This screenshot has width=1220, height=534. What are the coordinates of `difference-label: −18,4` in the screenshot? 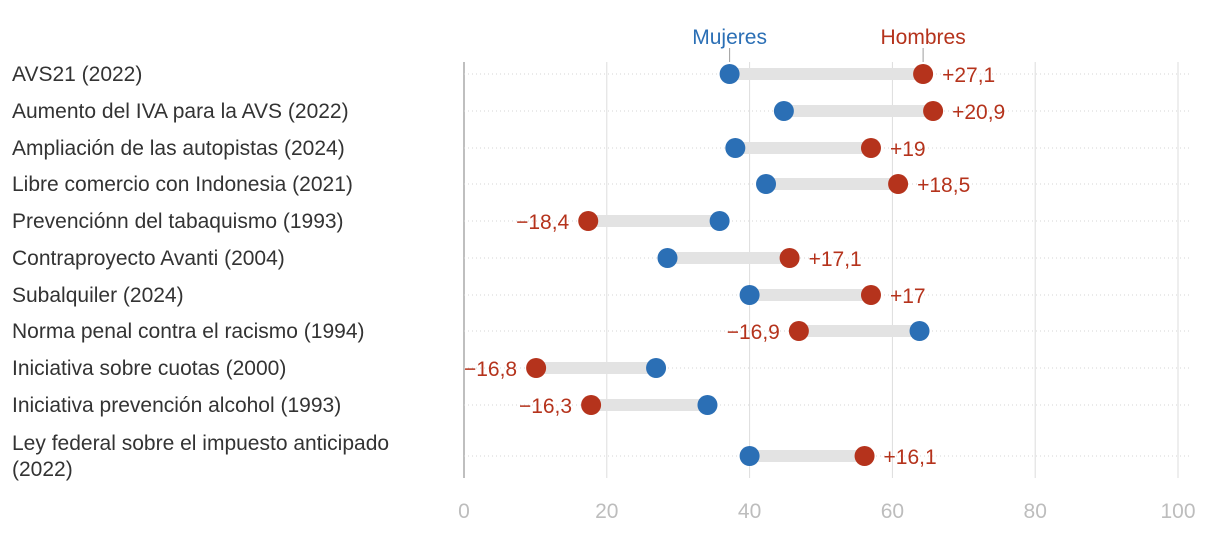 It's located at (542, 222).